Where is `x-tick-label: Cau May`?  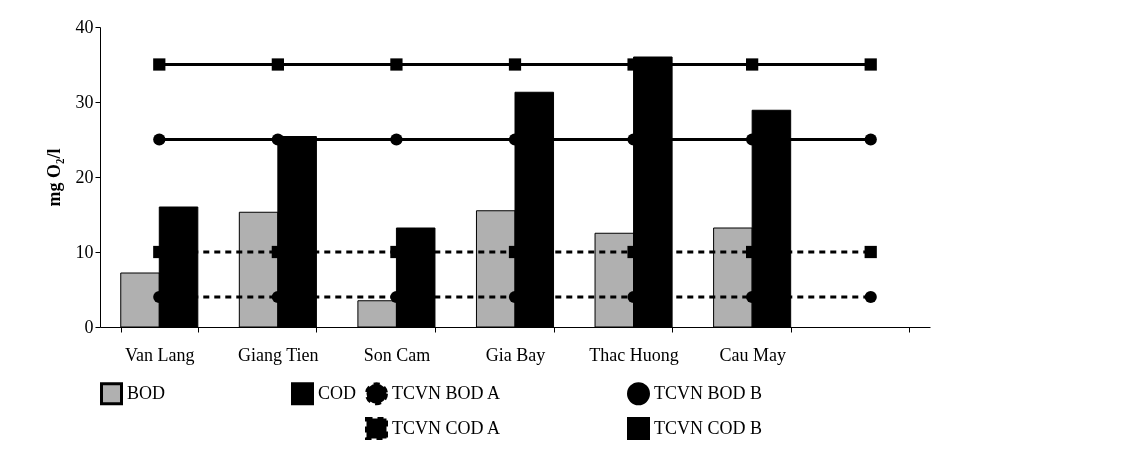 x-tick-label: Cau May is located at coordinates (752, 354).